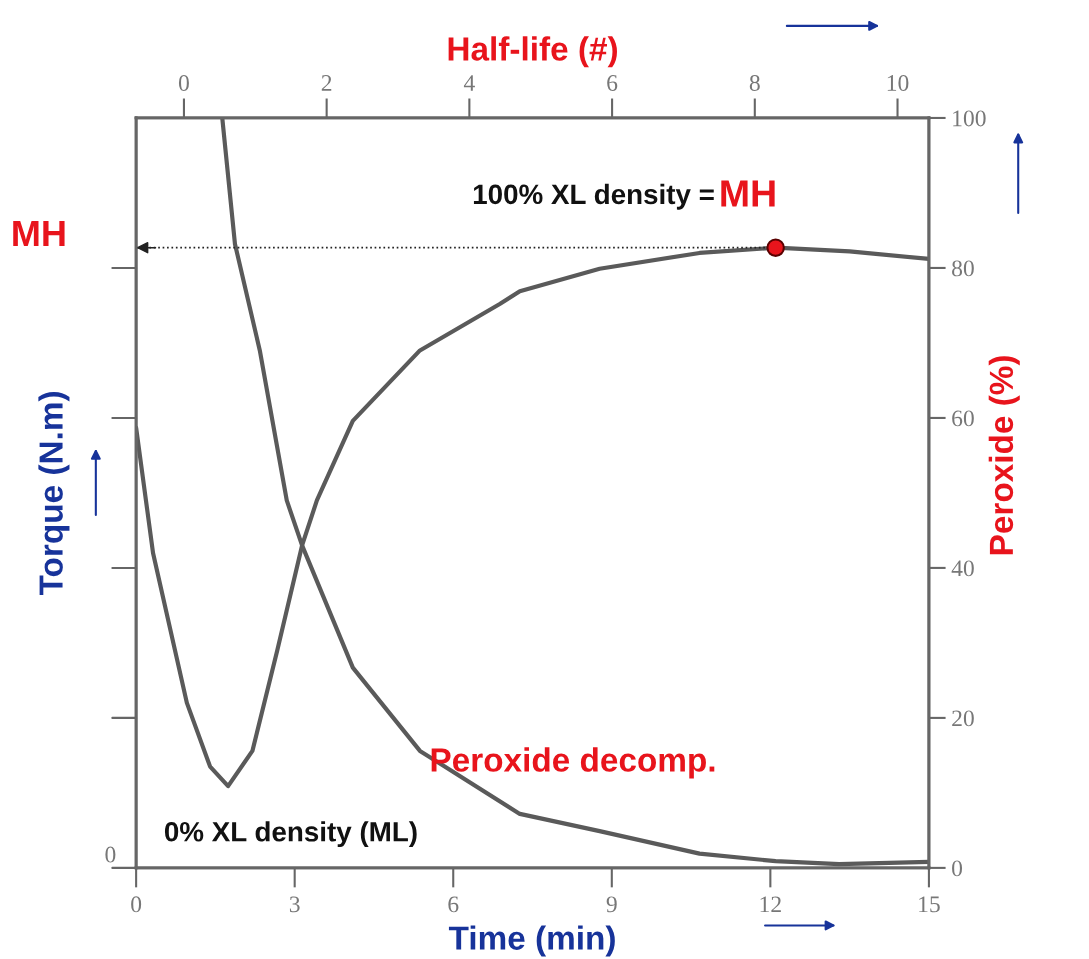  What do you see at coordinates (453, 904) in the screenshot?
I see `x-tick-label: 6` at bounding box center [453, 904].